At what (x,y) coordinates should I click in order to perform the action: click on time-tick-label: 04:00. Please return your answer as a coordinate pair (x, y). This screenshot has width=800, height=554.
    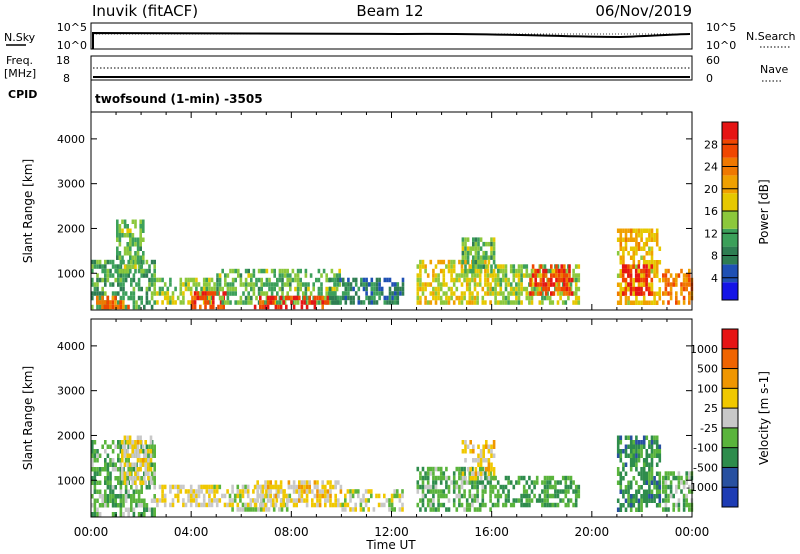
    Looking at the image, I should click on (191, 532).